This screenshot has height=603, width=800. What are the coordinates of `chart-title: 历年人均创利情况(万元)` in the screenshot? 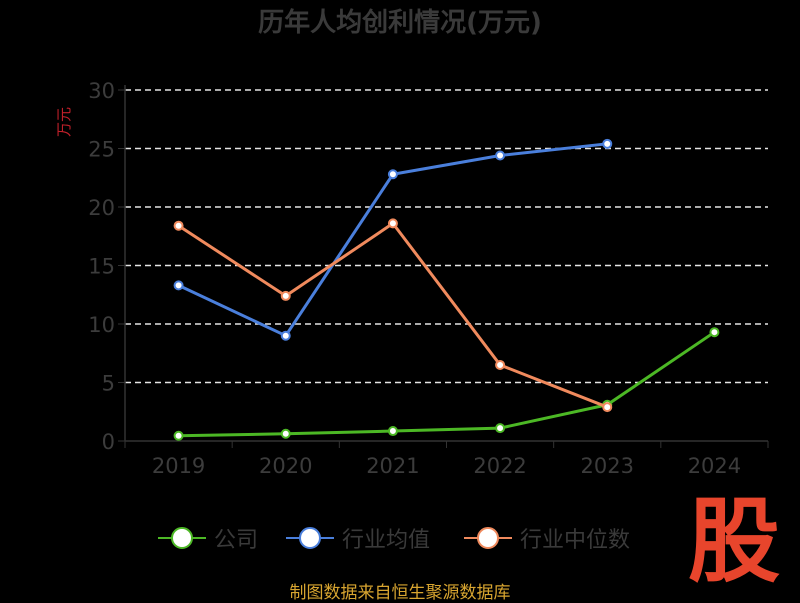 It's located at (400, 23).